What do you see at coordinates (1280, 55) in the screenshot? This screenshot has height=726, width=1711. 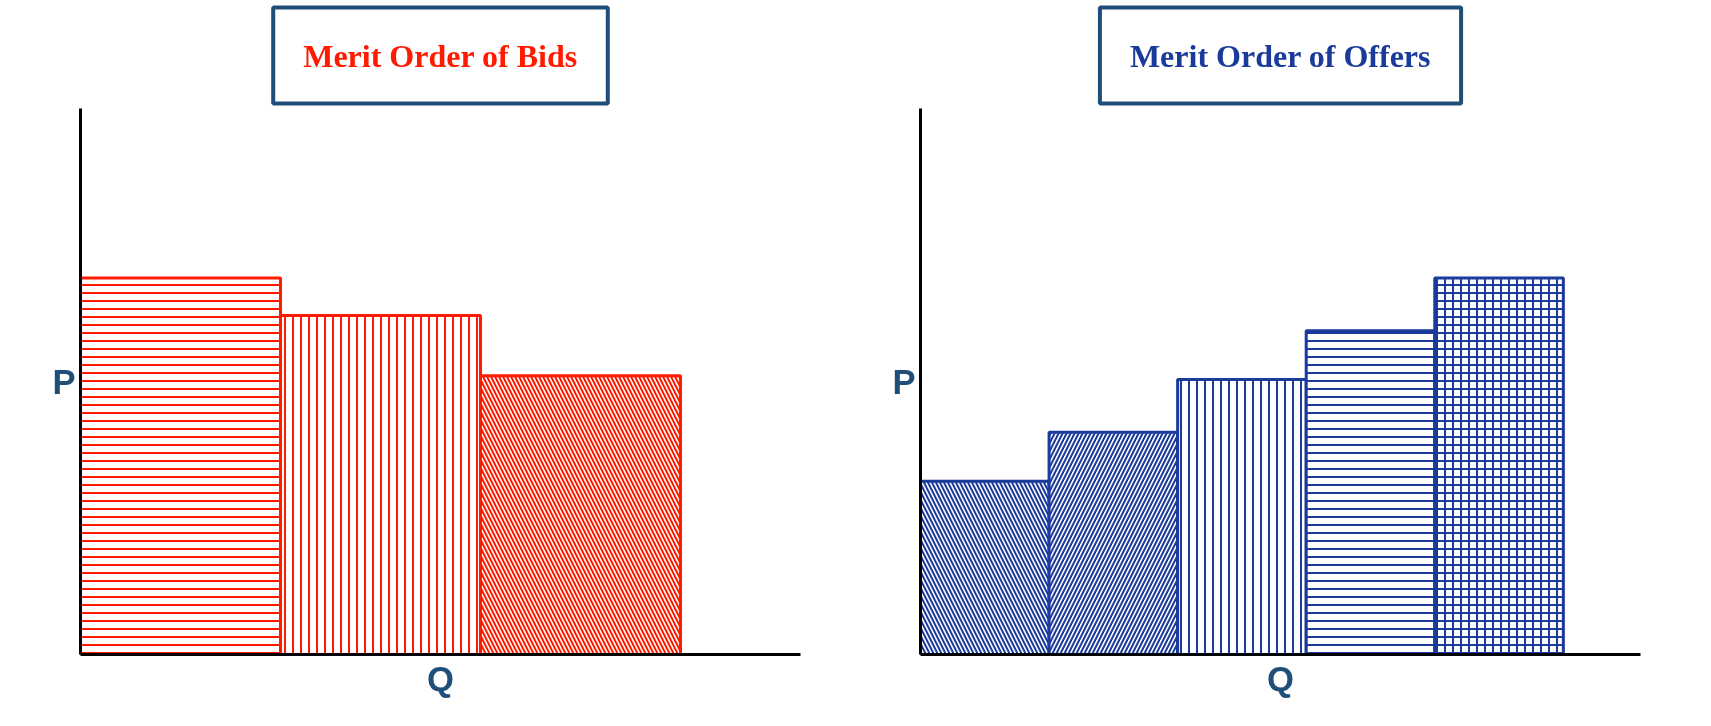 I see `chart-title: Merit Order of Offers` at bounding box center [1280, 55].